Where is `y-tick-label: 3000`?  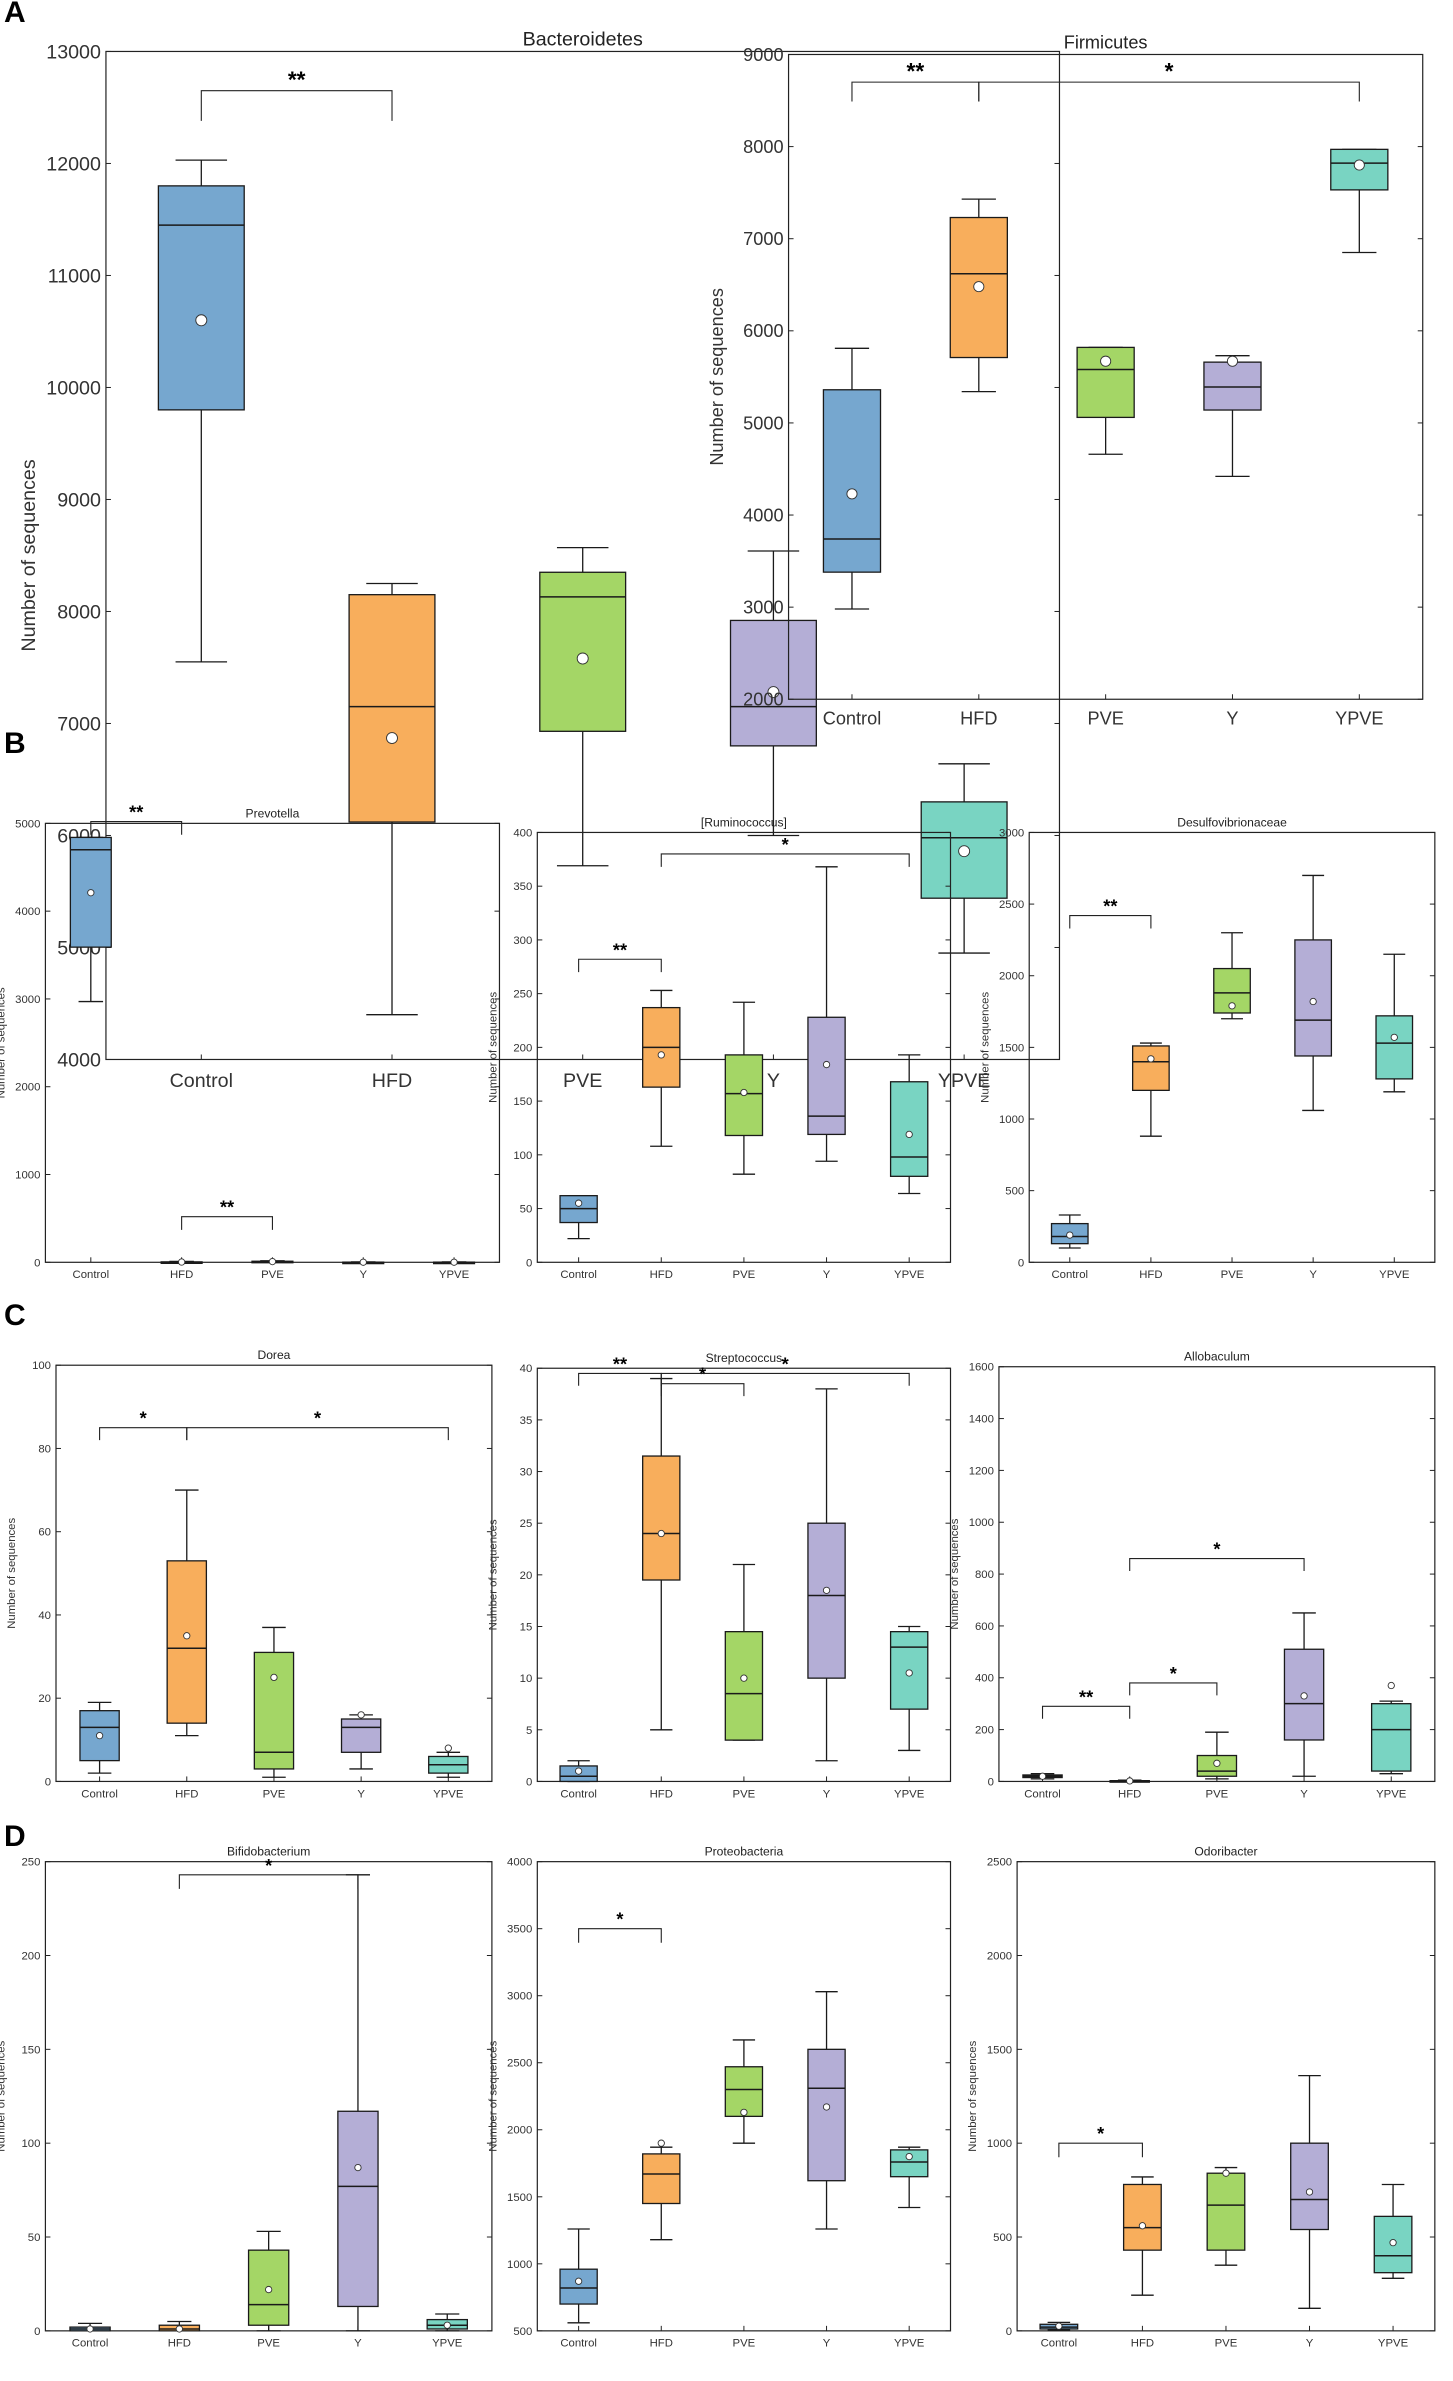 y-tick-label: 3000 is located at coordinates (27, 1000).